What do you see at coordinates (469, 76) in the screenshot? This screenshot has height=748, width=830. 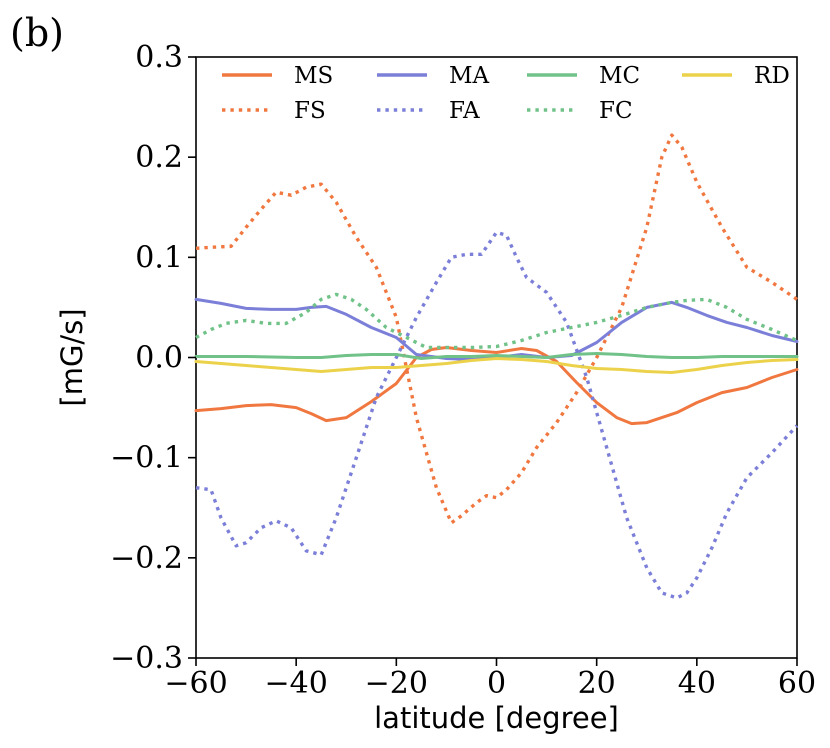 I see `legend-label-ma: MA` at bounding box center [469, 76].